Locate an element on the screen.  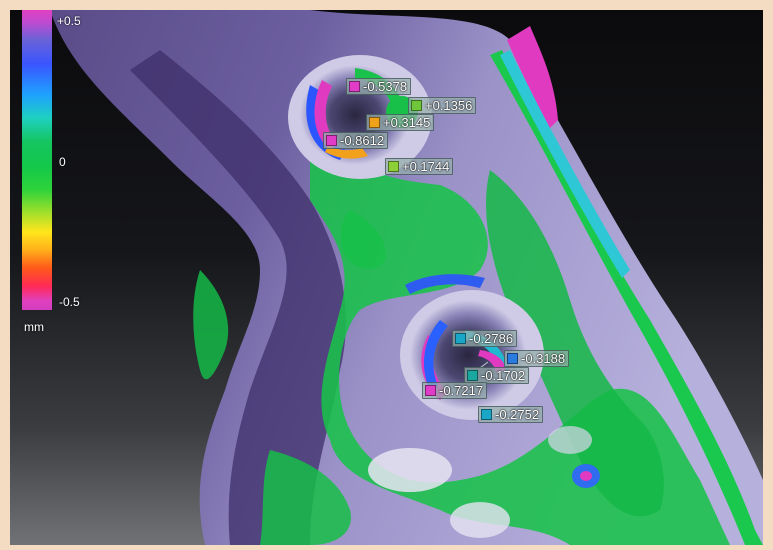
marker-value: -0.1702 is located at coordinates (503, 375).